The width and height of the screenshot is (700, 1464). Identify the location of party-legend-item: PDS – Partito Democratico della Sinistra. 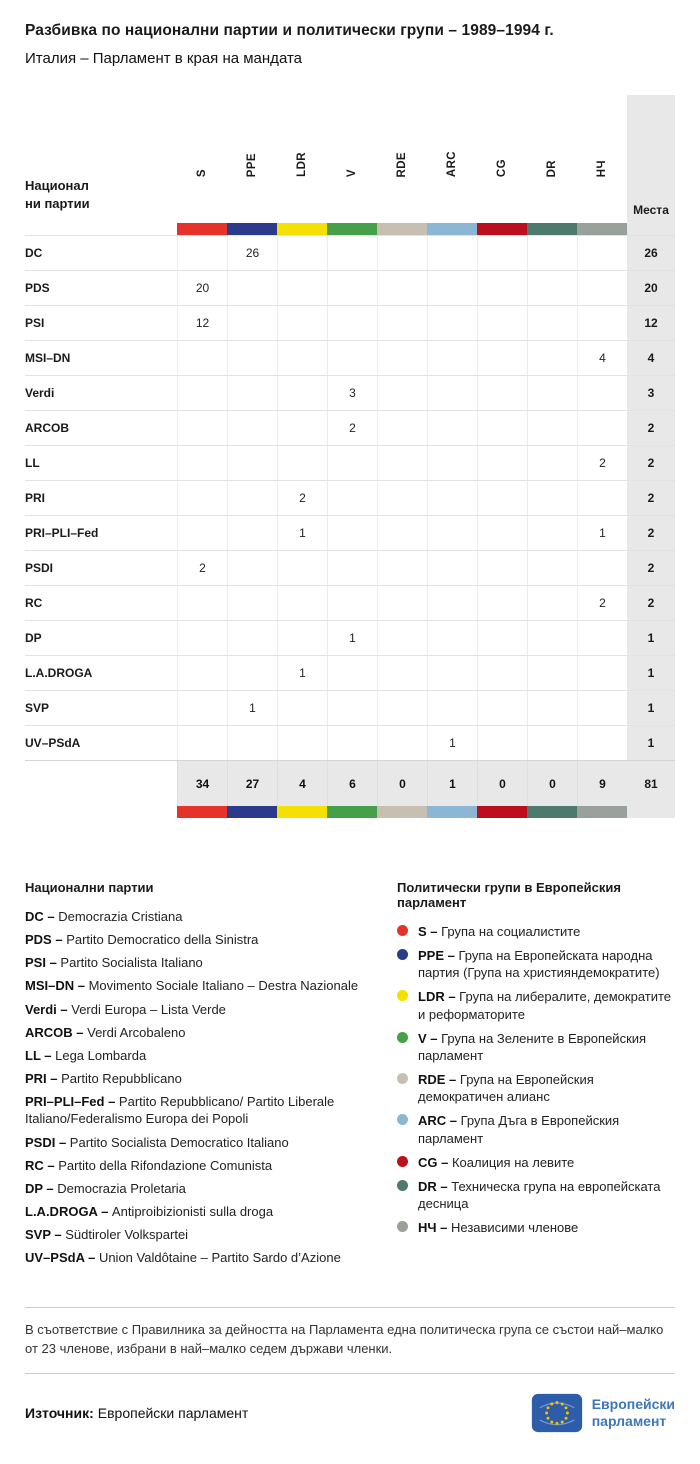
(203, 939).